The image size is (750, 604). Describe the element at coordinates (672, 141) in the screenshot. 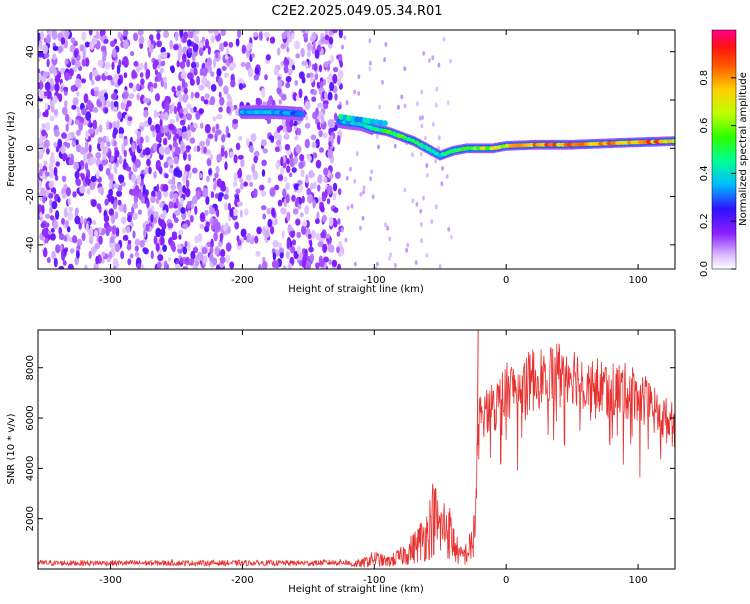

I see `ridge-core` at that location.